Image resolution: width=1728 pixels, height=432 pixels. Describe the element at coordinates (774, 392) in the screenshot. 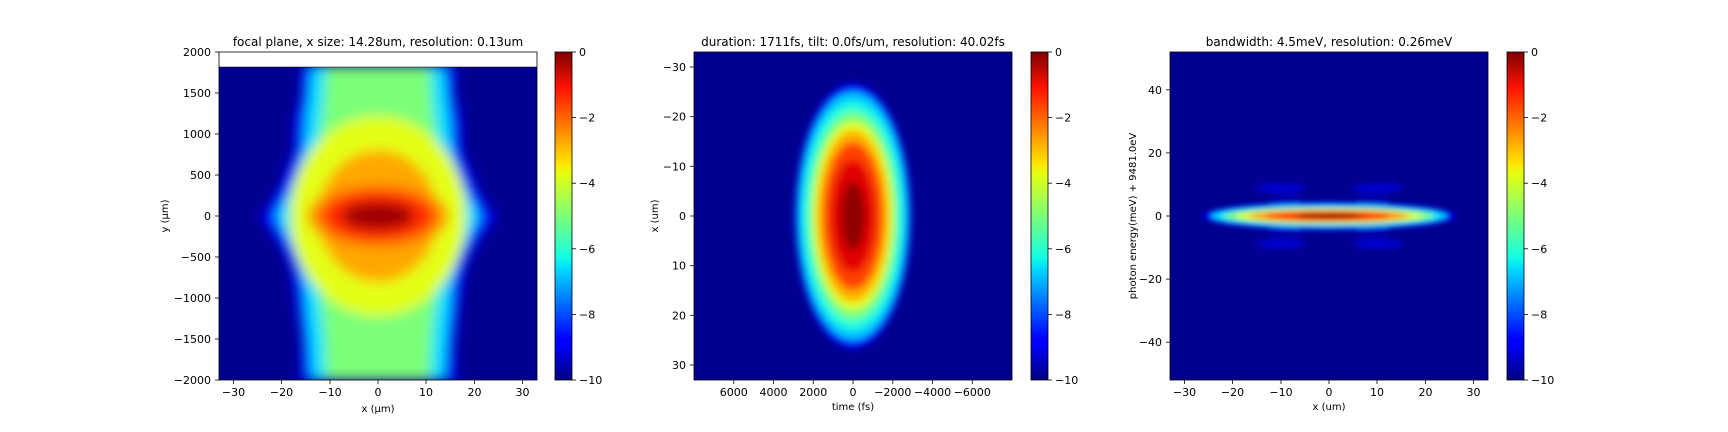

I see `panel2-xtick: 4000` at that location.